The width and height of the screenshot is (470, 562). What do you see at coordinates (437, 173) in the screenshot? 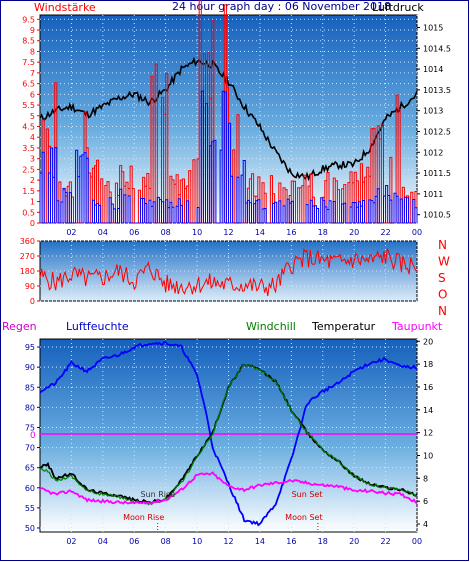
I see `p1-right-tick: 1011.5` at bounding box center [437, 173].